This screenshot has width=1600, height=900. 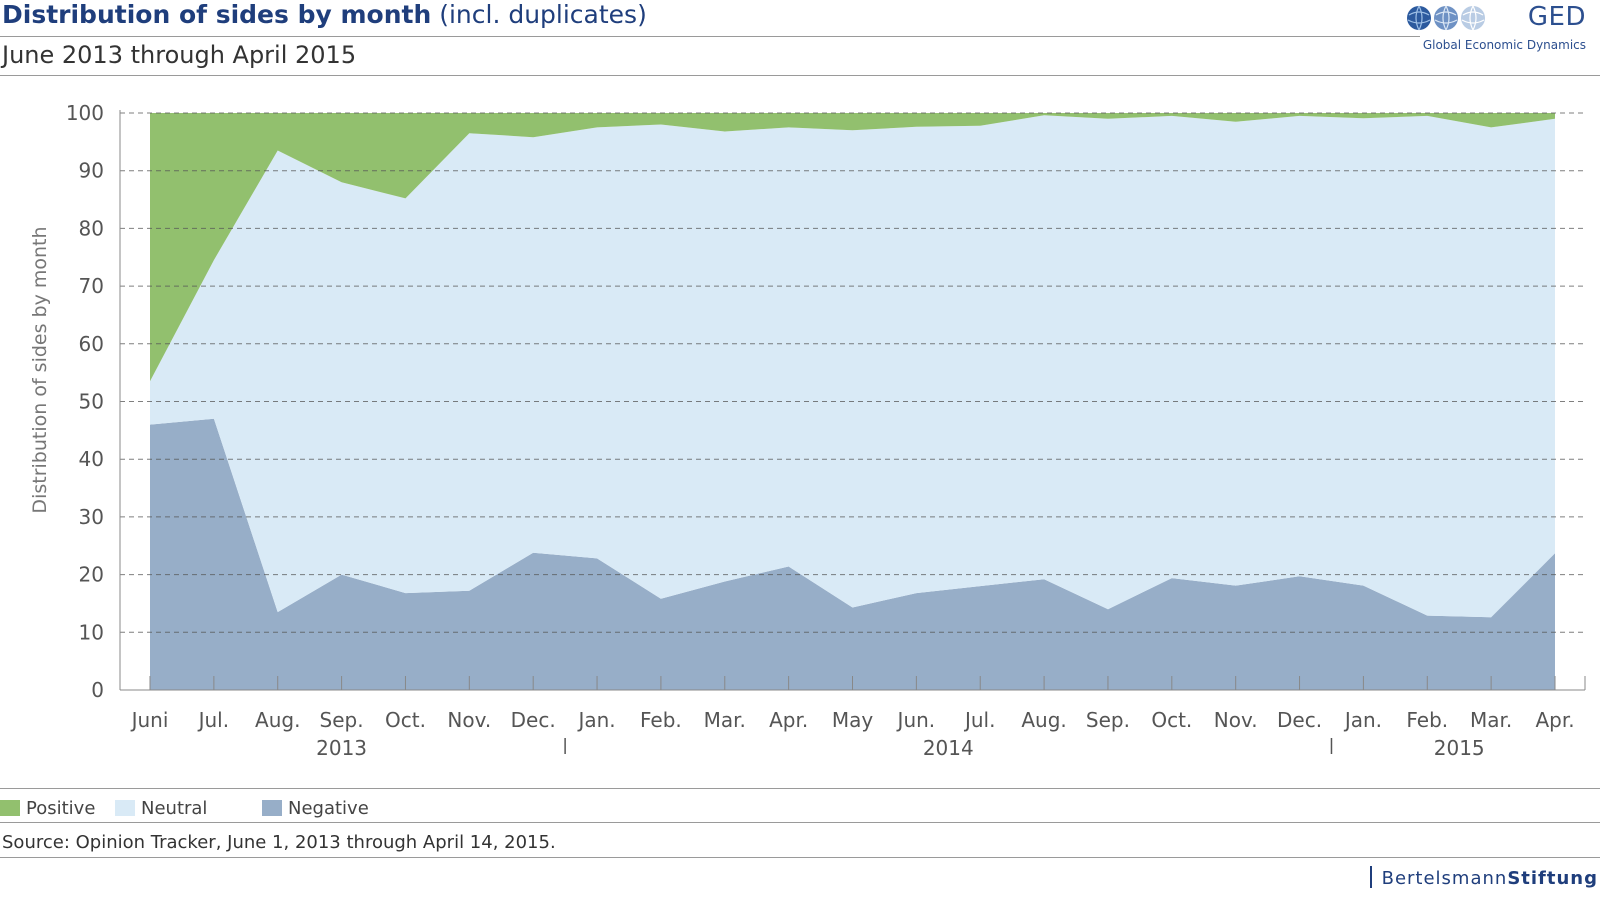 I want to click on header-rule, so click(x=800, y=75).